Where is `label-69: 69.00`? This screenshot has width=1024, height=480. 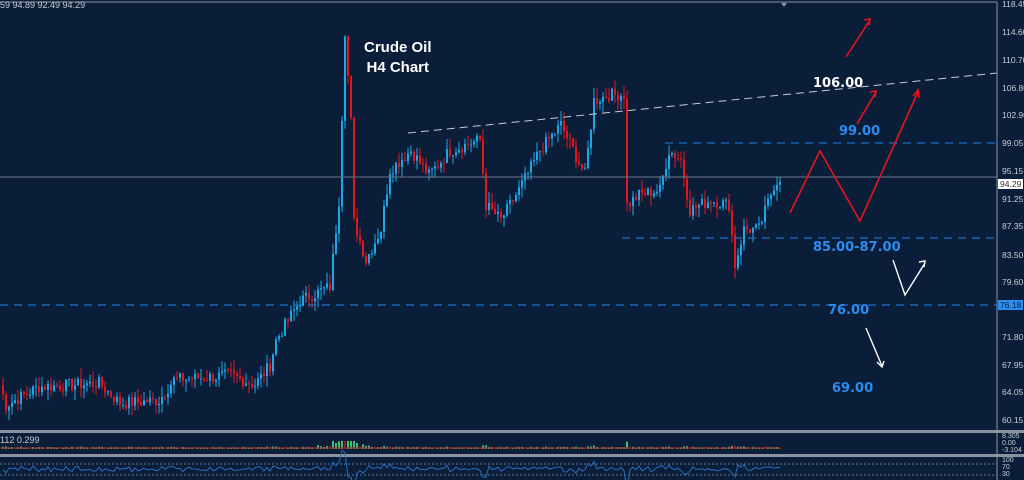
label-69: 69.00 is located at coordinates (853, 388).